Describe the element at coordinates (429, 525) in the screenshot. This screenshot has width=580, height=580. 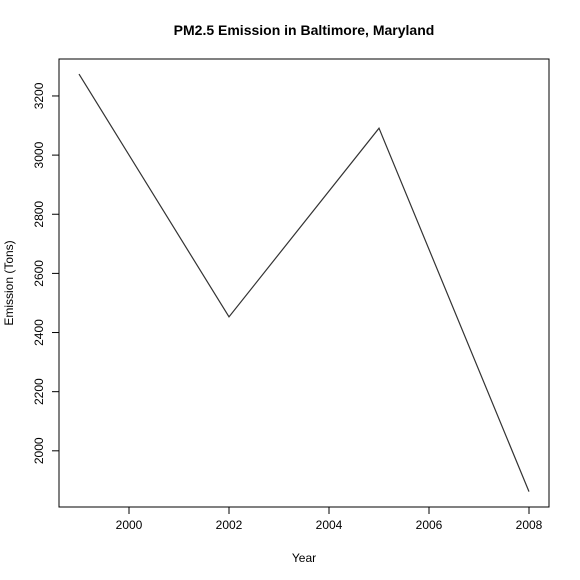
I see `x-tick-label: 2006` at that location.